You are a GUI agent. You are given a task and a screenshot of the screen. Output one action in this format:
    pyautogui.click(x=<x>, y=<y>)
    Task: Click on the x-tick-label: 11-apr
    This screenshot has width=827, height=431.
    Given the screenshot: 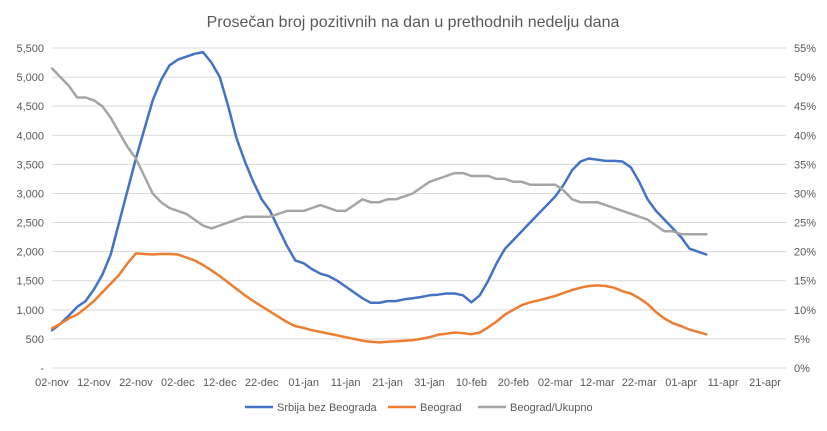 What is the action you would take?
    pyautogui.click(x=723, y=383)
    